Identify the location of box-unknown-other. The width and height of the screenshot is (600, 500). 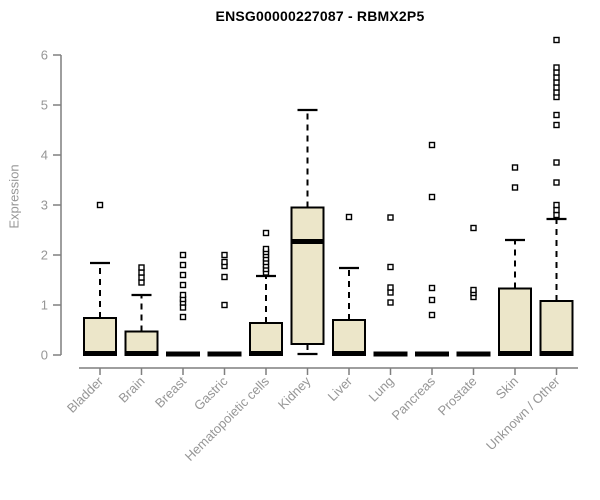
(556, 196).